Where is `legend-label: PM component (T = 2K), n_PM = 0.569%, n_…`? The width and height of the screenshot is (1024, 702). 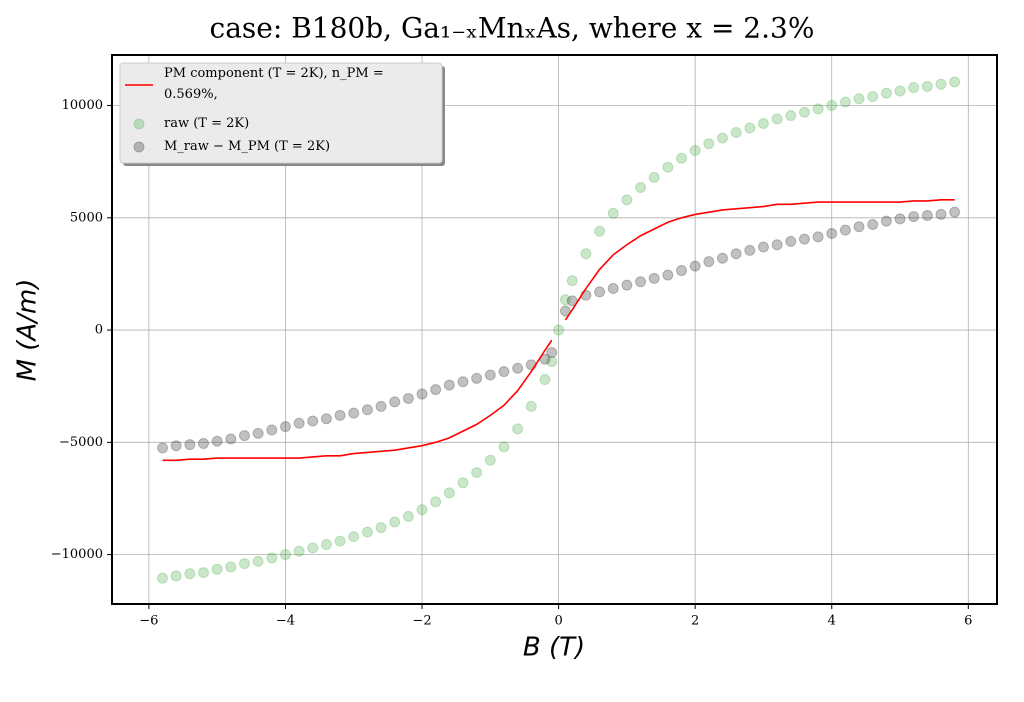 legend-label: PM component (T = 2K), n_PM = 0.569%, n_… is located at coordinates (274, 84).